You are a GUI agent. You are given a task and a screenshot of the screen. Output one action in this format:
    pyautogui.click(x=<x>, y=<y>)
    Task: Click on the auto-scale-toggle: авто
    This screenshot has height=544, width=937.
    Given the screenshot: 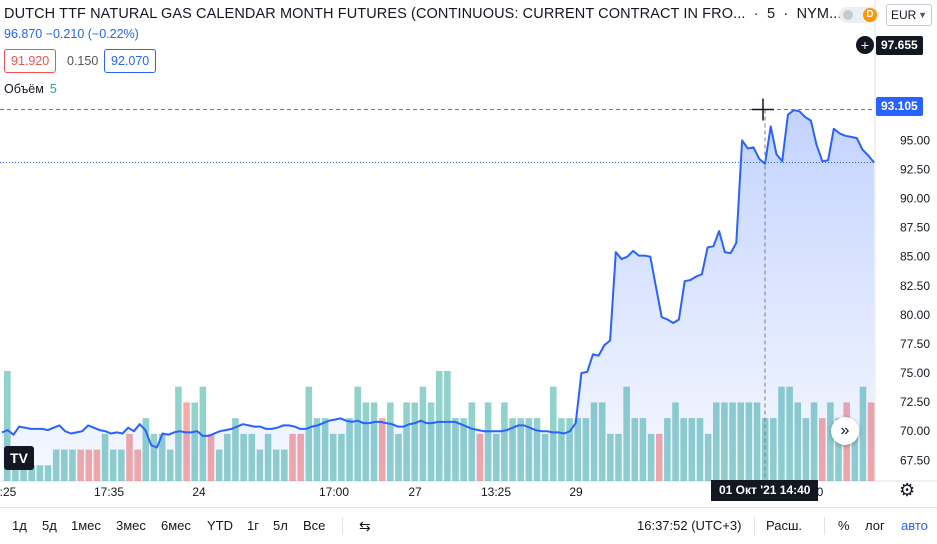 What is the action you would take?
    pyautogui.click(x=914, y=525)
    